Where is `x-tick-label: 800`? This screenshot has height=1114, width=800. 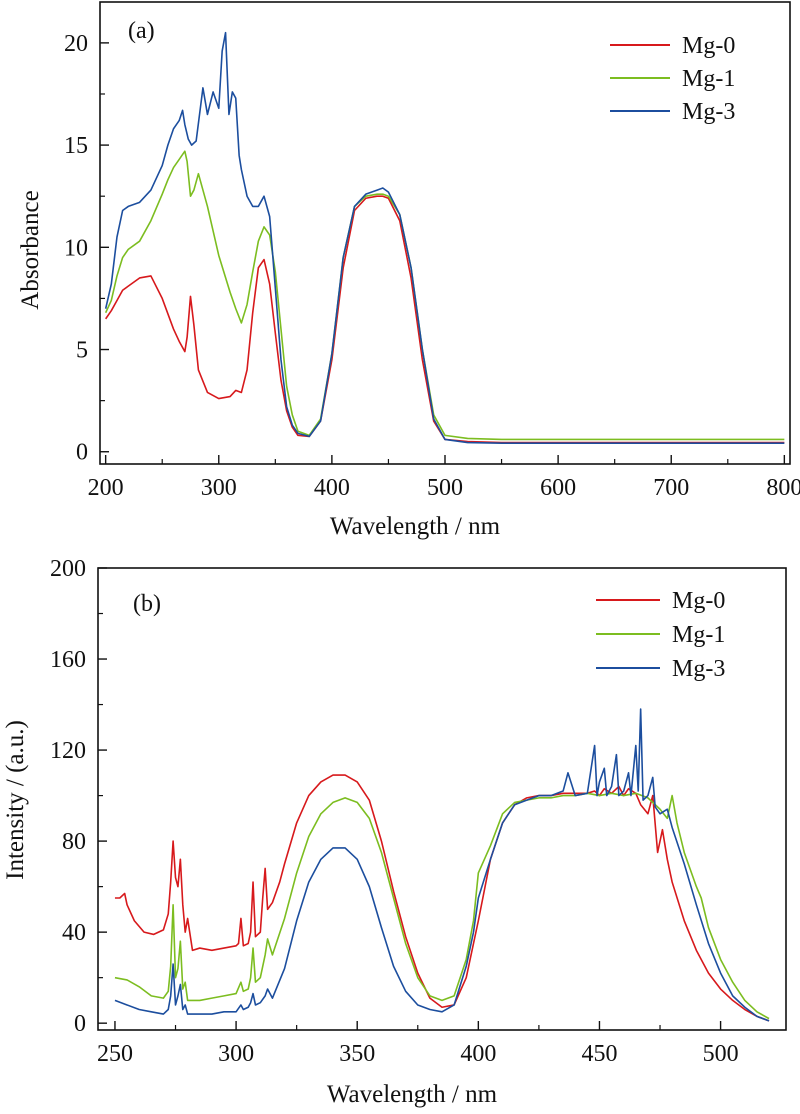 x-tick-label: 800 is located at coordinates (783, 488).